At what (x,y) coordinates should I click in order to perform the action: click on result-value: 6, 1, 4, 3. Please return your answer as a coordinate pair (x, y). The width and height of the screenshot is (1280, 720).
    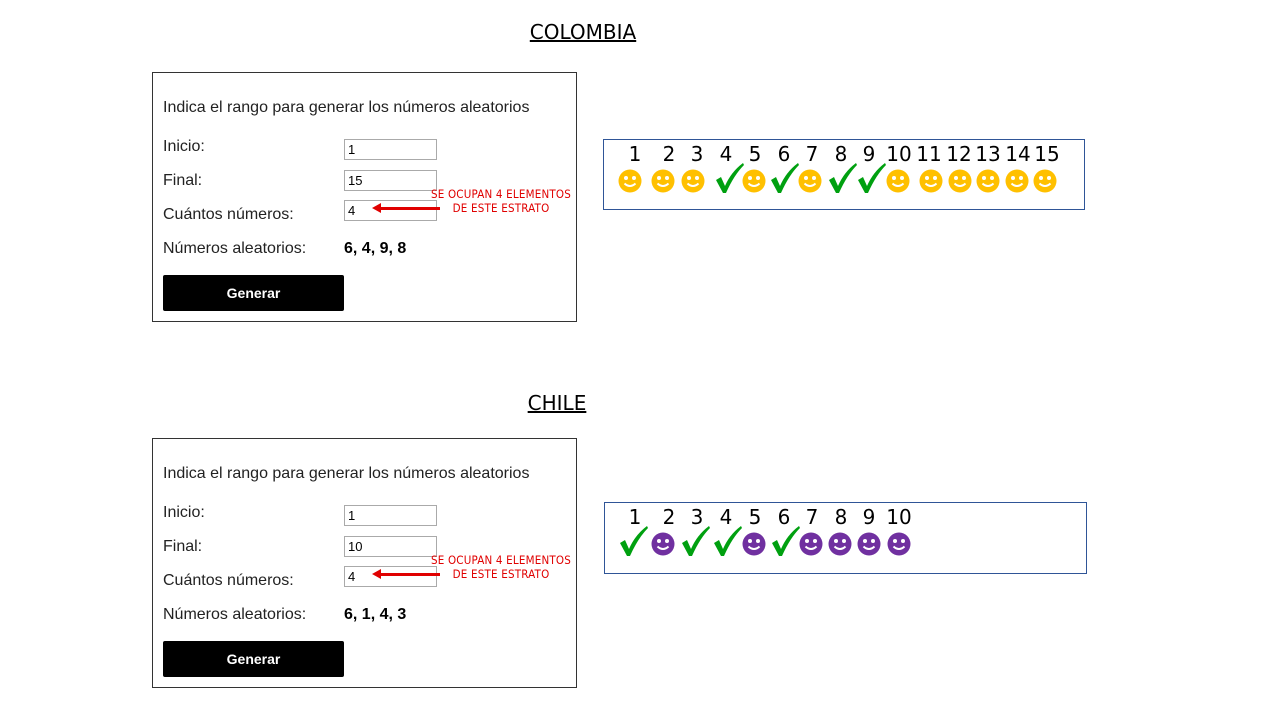
    Looking at the image, I should click on (375, 614).